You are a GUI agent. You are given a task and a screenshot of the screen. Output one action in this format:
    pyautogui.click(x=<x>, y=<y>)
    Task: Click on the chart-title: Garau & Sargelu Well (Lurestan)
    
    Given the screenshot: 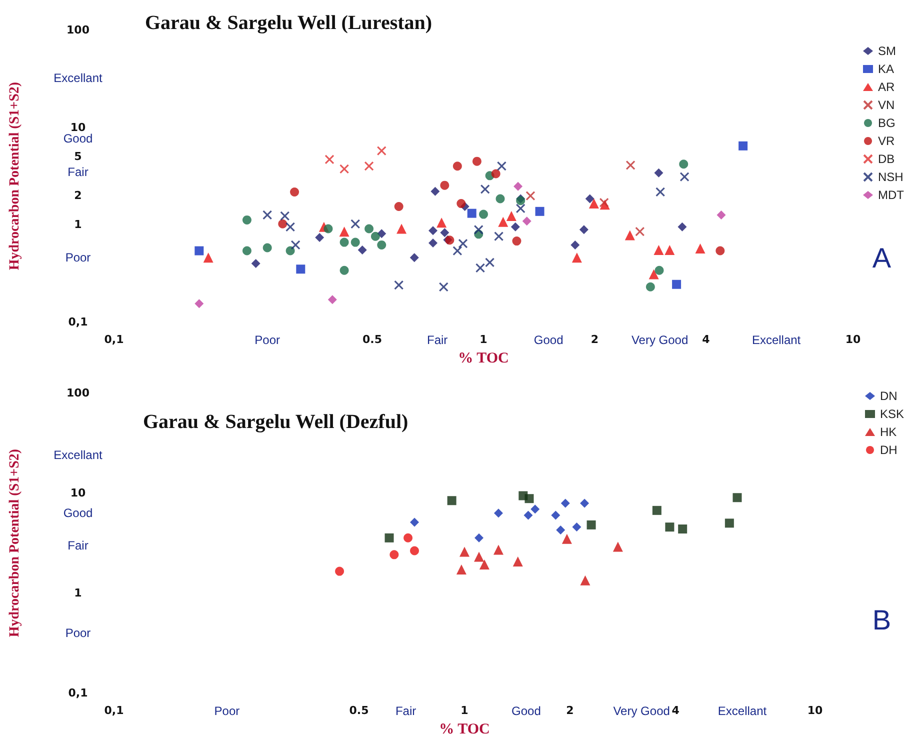 What is the action you would take?
    pyautogui.click(x=288, y=23)
    